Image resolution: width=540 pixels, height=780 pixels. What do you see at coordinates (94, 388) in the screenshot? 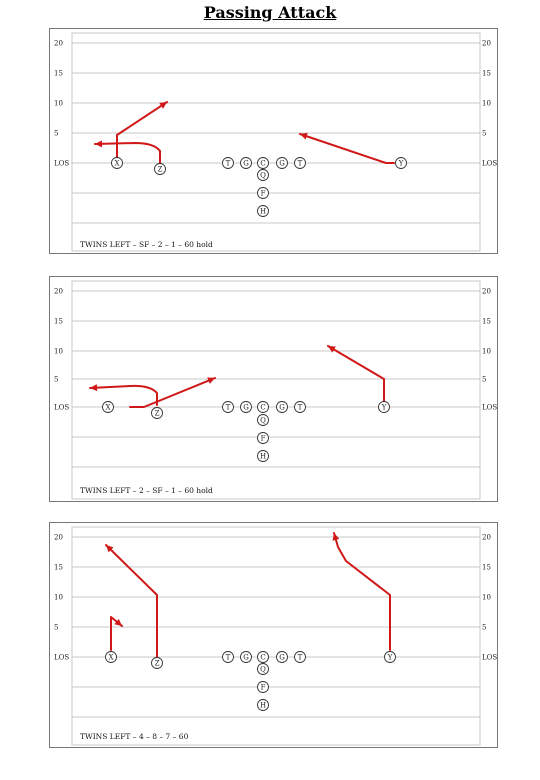
I see `z-route-out-arrowhead` at bounding box center [94, 388].